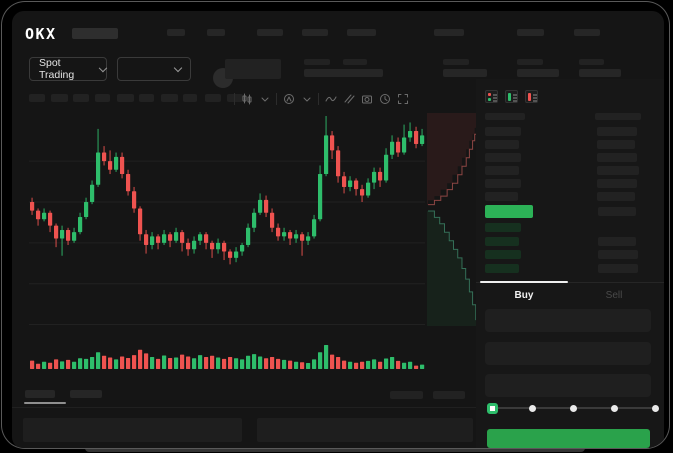 The width and height of the screenshot is (673, 453). Describe the element at coordinates (524, 295) in the screenshot. I see `tab-buy: Buy` at that location.